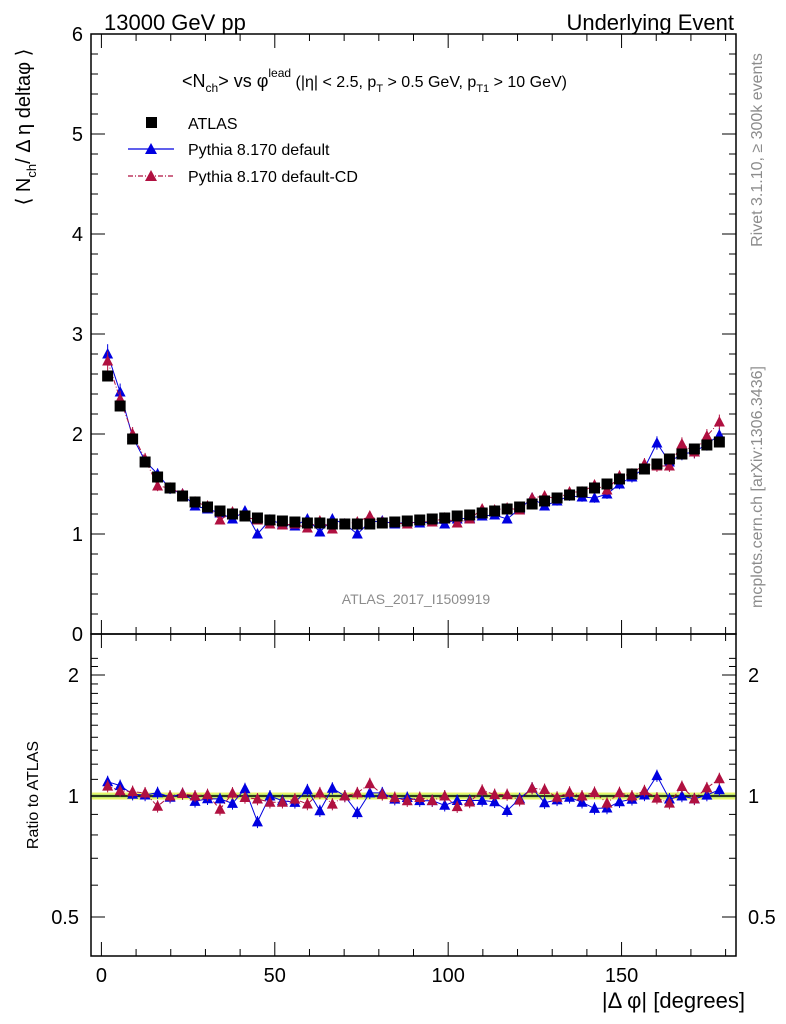 The image size is (786, 1024). What do you see at coordinates (151, 175) in the screenshot?
I see `legend-marker-pythia-cd` at bounding box center [151, 175].